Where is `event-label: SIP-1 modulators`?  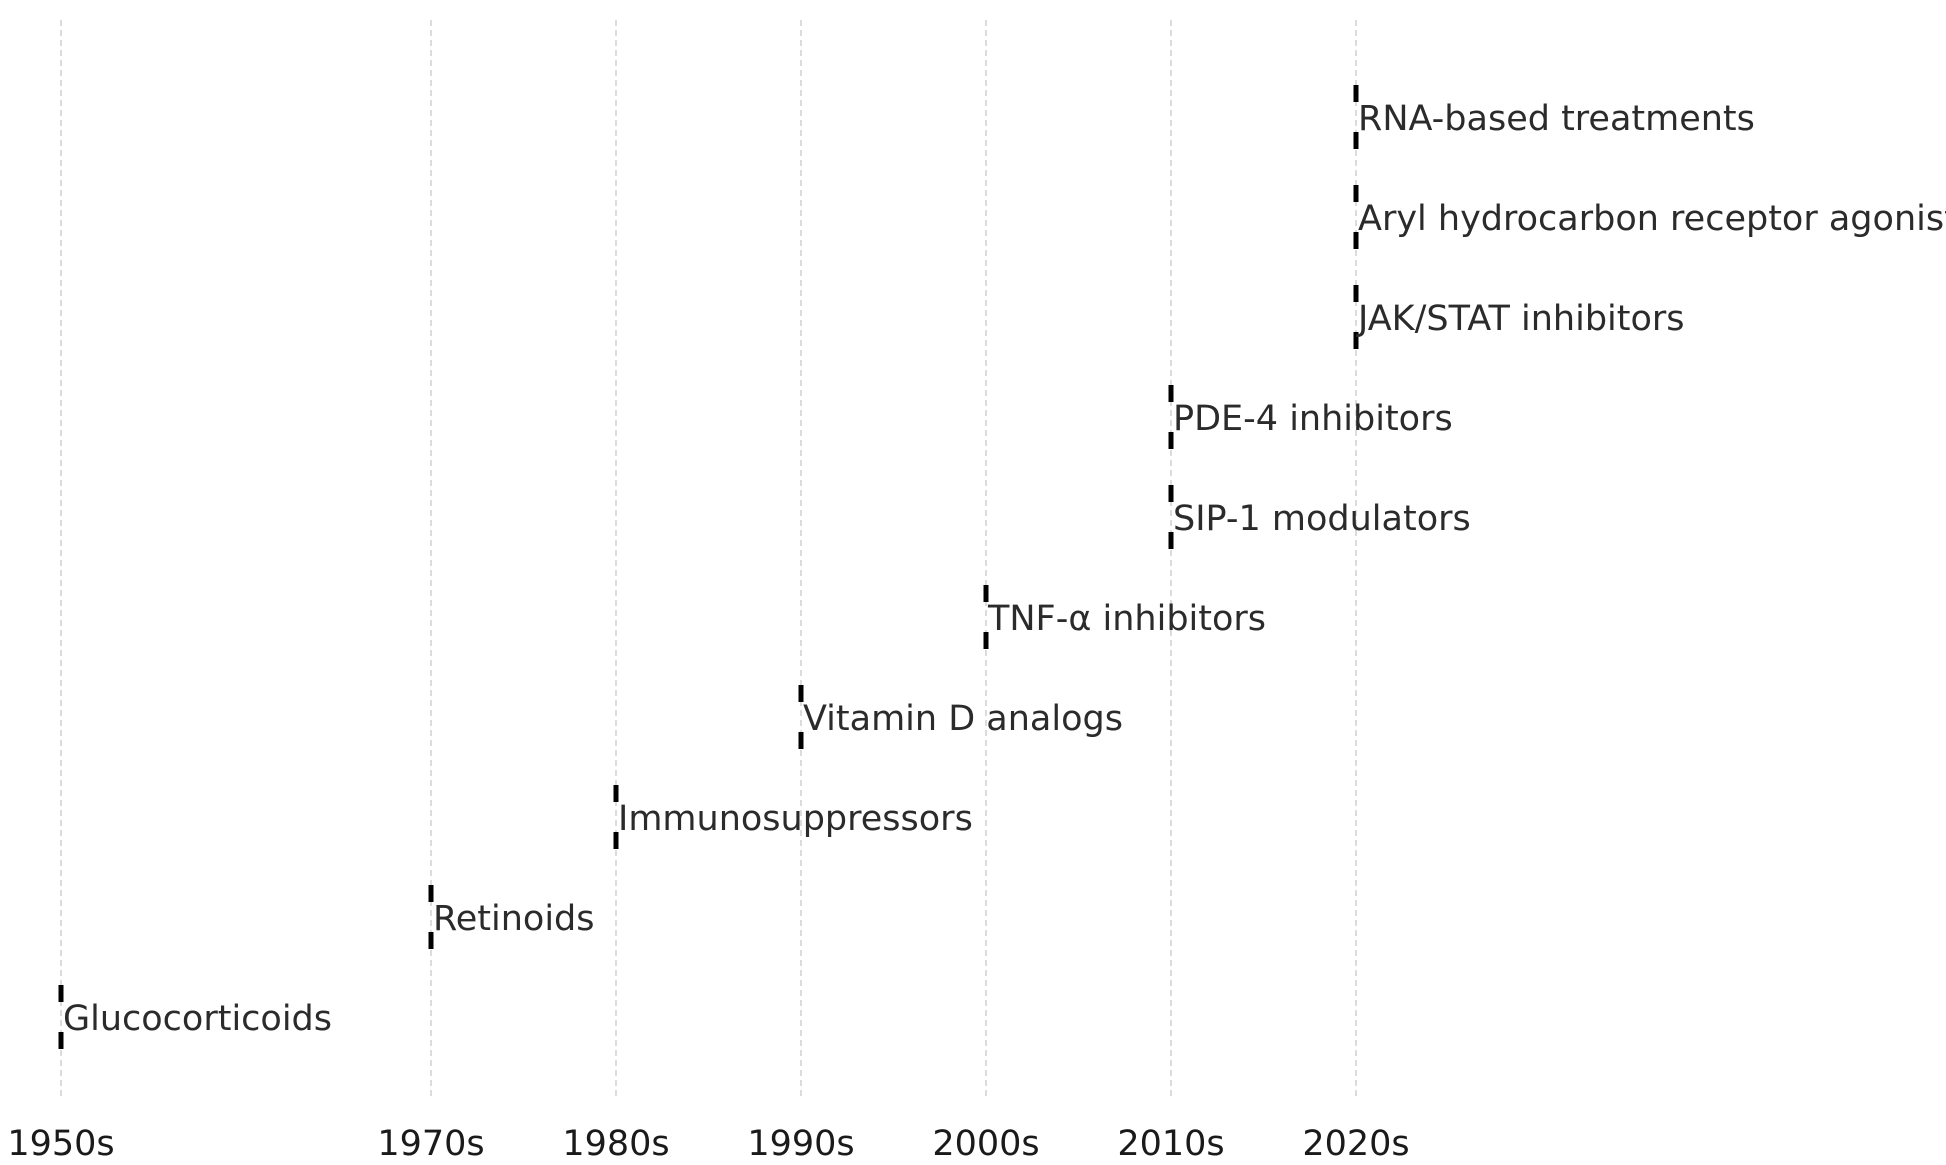
event-label: SIP-1 modulators is located at coordinates (1322, 519).